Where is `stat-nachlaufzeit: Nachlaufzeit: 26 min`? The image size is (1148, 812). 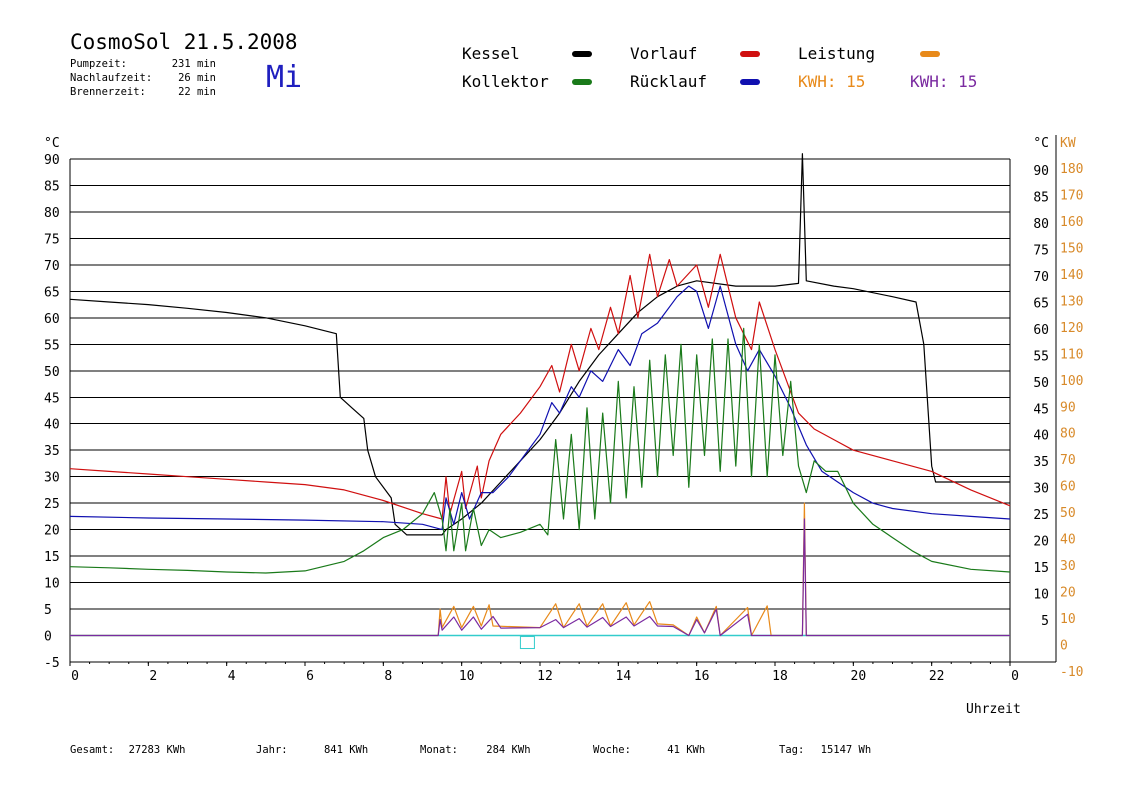 stat-nachlaufzeit: Nachlaufzeit: 26 min is located at coordinates (143, 78).